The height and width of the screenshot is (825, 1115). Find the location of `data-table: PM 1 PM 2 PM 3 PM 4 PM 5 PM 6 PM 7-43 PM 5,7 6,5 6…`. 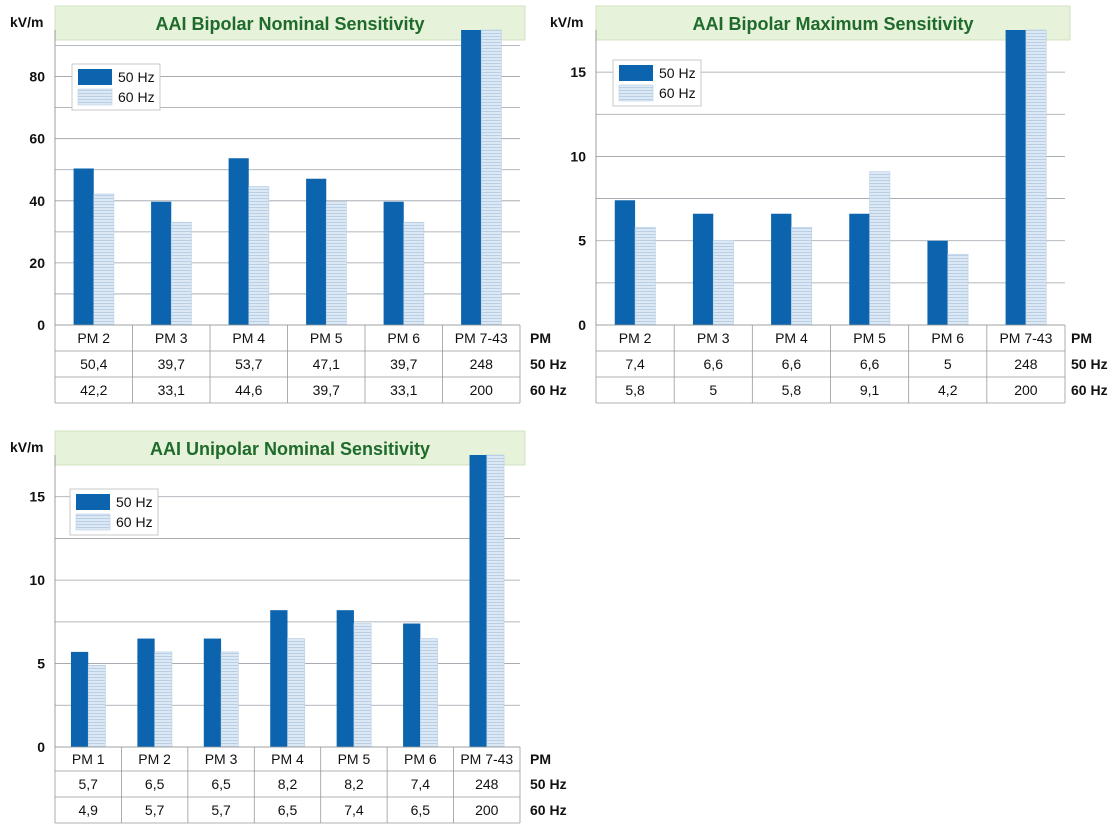

data-table: PM 1 PM 2 PM 3 PM 4 PM 5 PM 6 PM 7-43 PM 5,7 6,5 6… is located at coordinates (310, 785).